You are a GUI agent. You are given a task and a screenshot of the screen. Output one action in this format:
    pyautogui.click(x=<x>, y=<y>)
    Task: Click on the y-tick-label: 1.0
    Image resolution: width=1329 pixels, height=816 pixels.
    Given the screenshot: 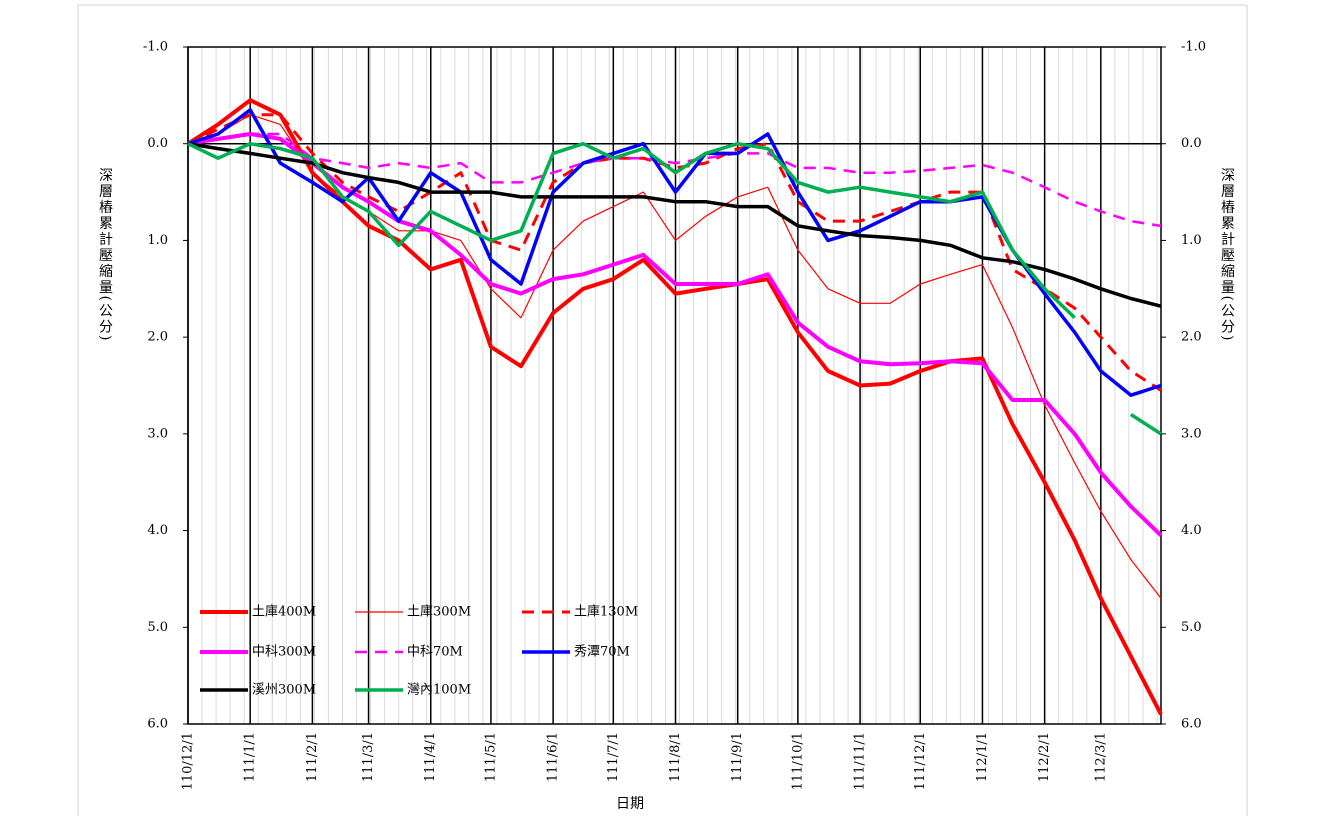 What is the action you would take?
    pyautogui.click(x=157, y=240)
    